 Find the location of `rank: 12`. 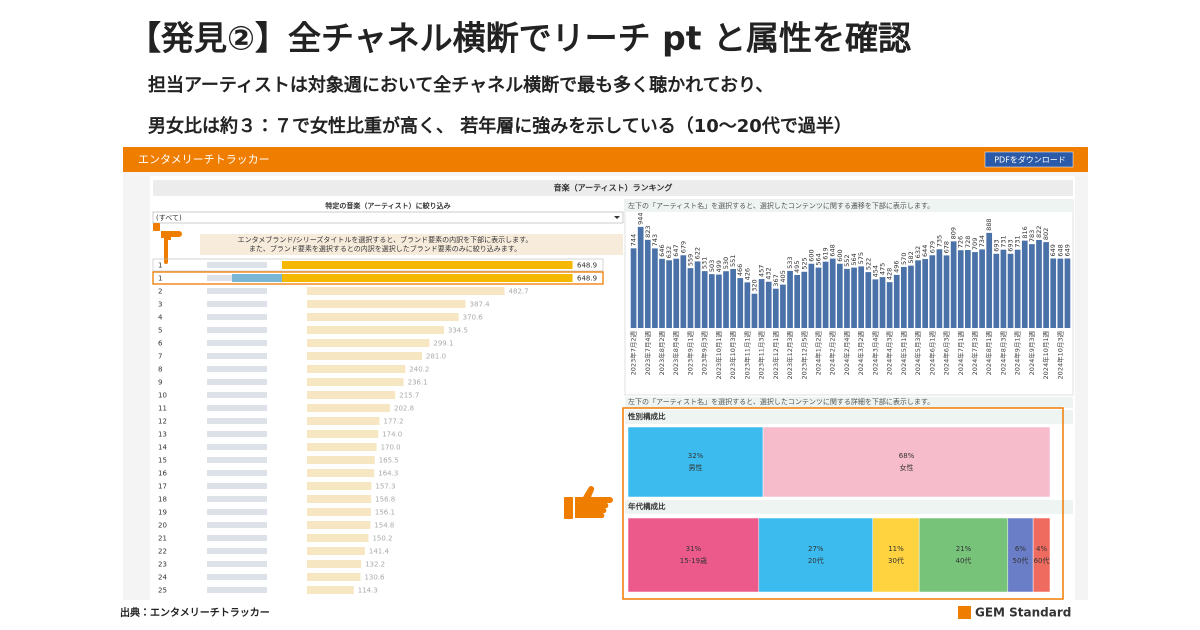

rank: 12 is located at coordinates (162, 422).